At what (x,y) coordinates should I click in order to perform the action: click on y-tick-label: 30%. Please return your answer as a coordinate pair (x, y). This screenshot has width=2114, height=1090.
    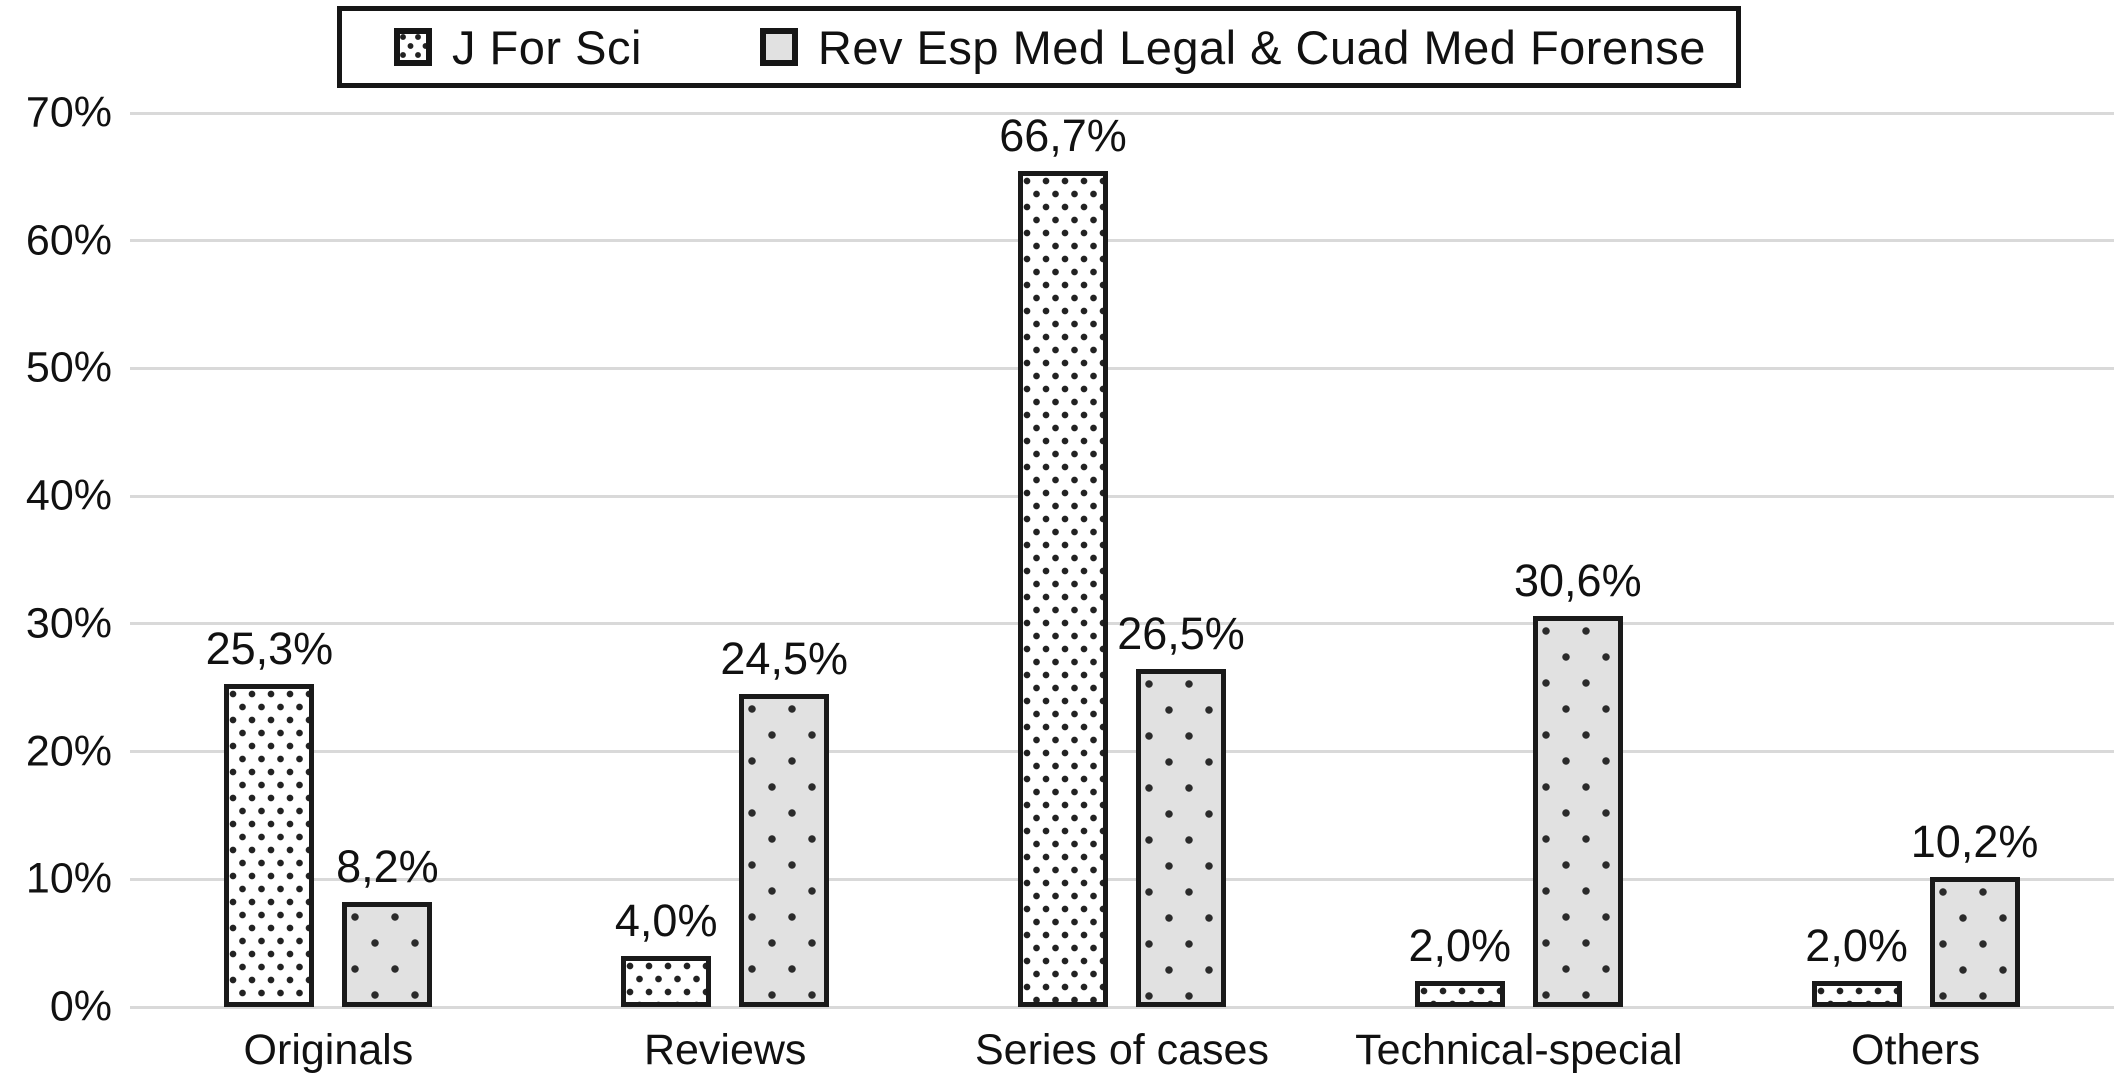
    Looking at the image, I should click on (68, 623).